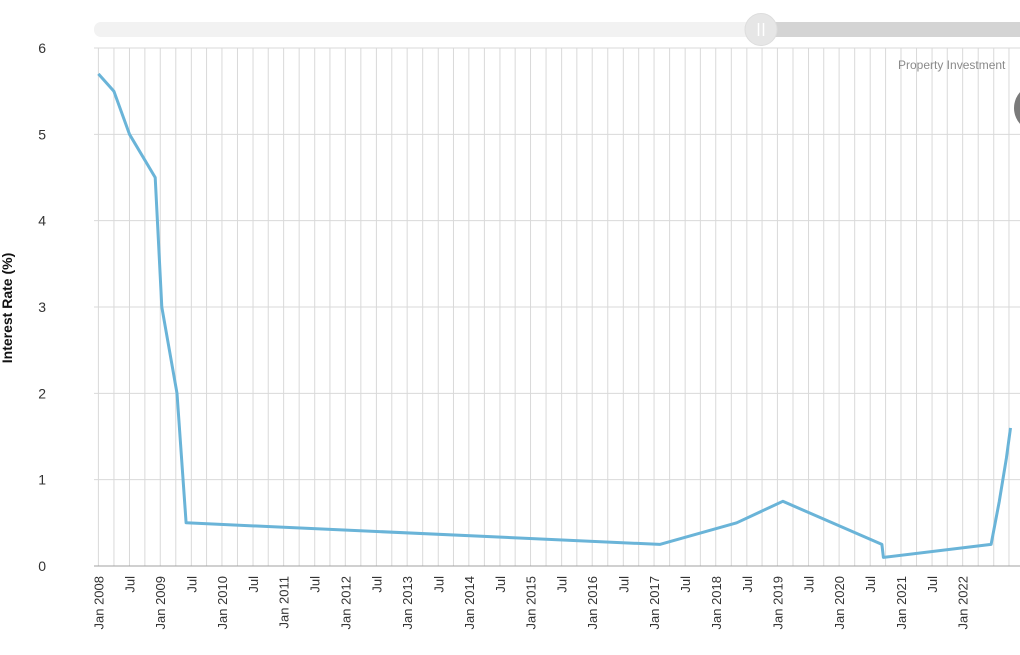  What do you see at coordinates (160, 603) in the screenshot?
I see `x-tick-label: Jan 2009` at bounding box center [160, 603].